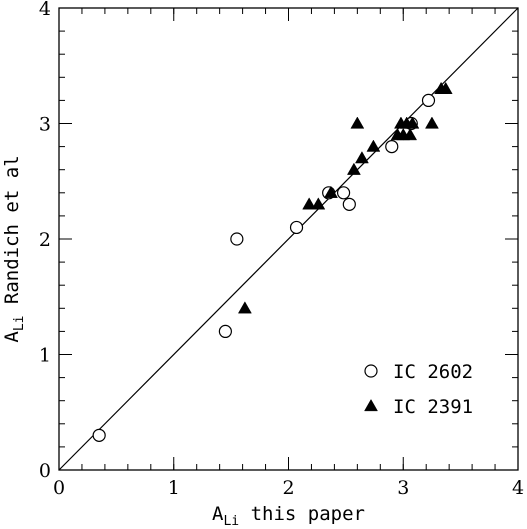 The image size is (527, 529). I want to click on x-axis-label: ALi this paper, so click(288, 516).